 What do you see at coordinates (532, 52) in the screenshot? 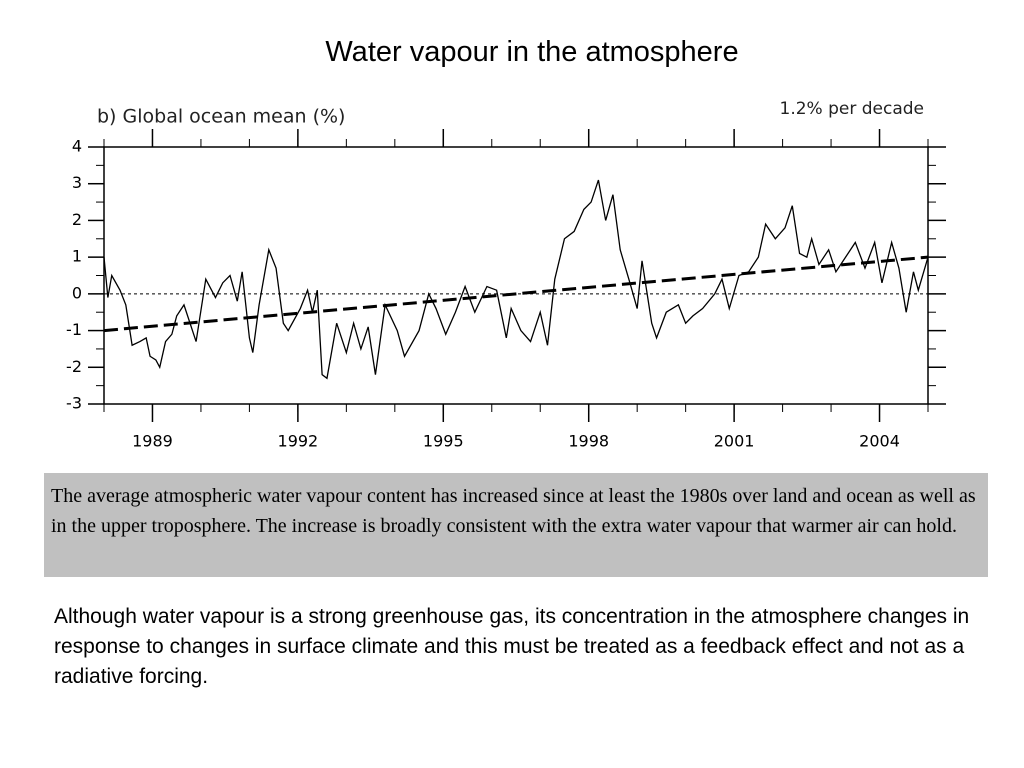
I see `slide-title: Water vapour in the atmosphere` at bounding box center [532, 52].